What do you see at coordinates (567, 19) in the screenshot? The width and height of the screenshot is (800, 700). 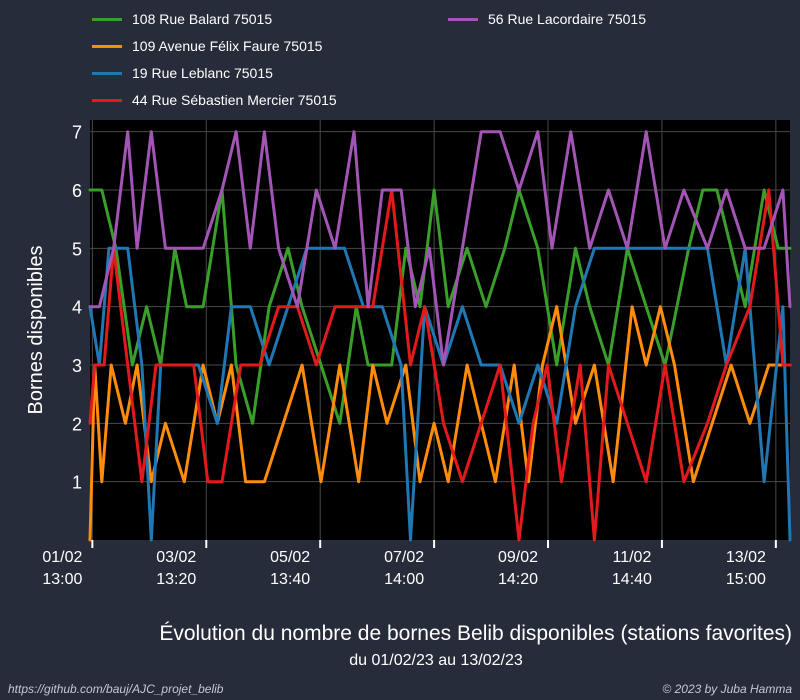 I see `legend-label: 56 Rue Lacordaire 75015` at bounding box center [567, 19].